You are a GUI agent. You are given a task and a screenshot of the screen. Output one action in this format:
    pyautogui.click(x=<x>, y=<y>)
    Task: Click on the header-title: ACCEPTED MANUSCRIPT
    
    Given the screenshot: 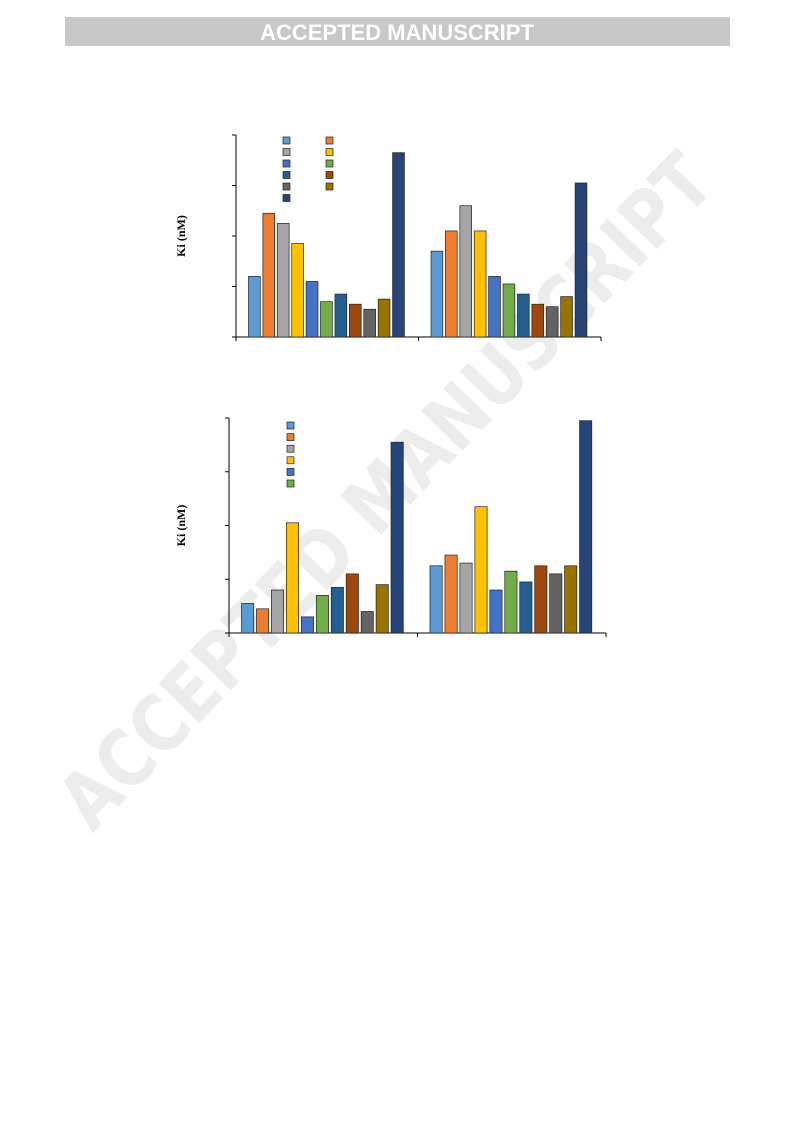 What is the action you would take?
    pyautogui.click(x=397, y=32)
    